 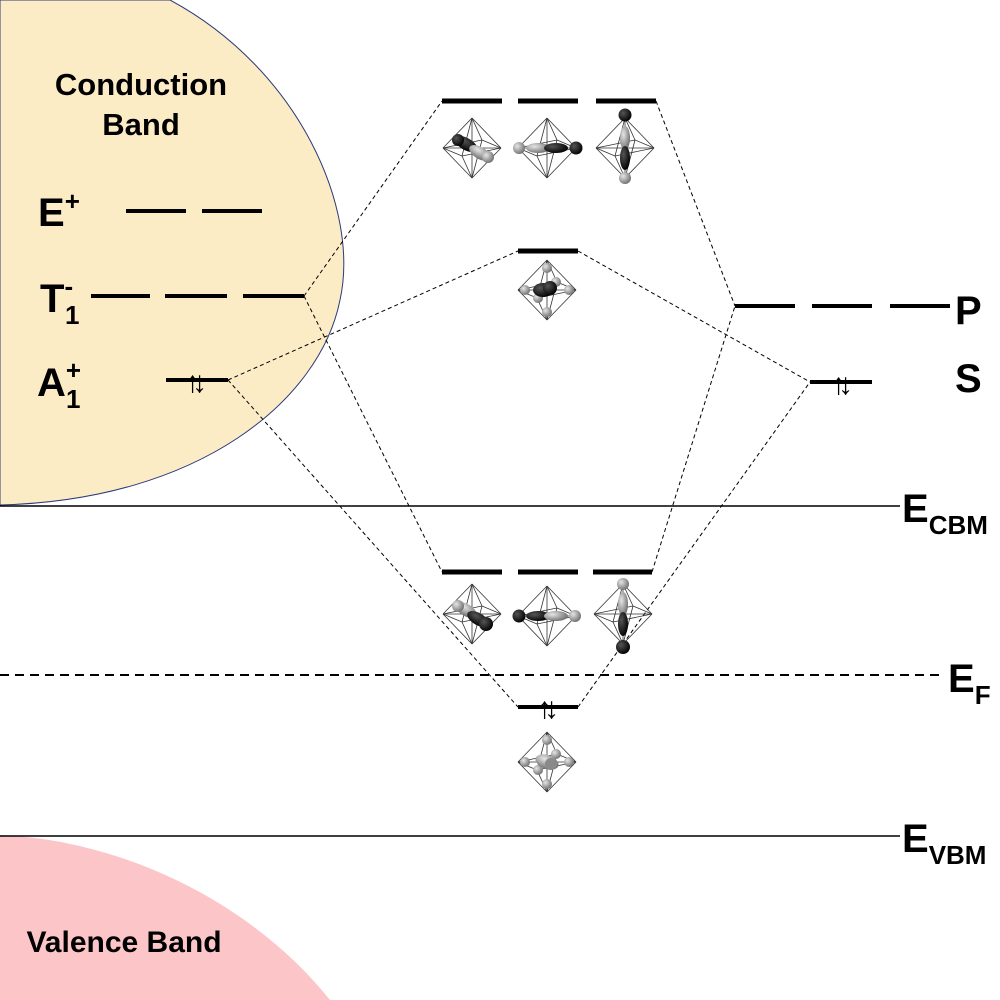 I want to click on fermi-label: EF, so click(x=969, y=683).